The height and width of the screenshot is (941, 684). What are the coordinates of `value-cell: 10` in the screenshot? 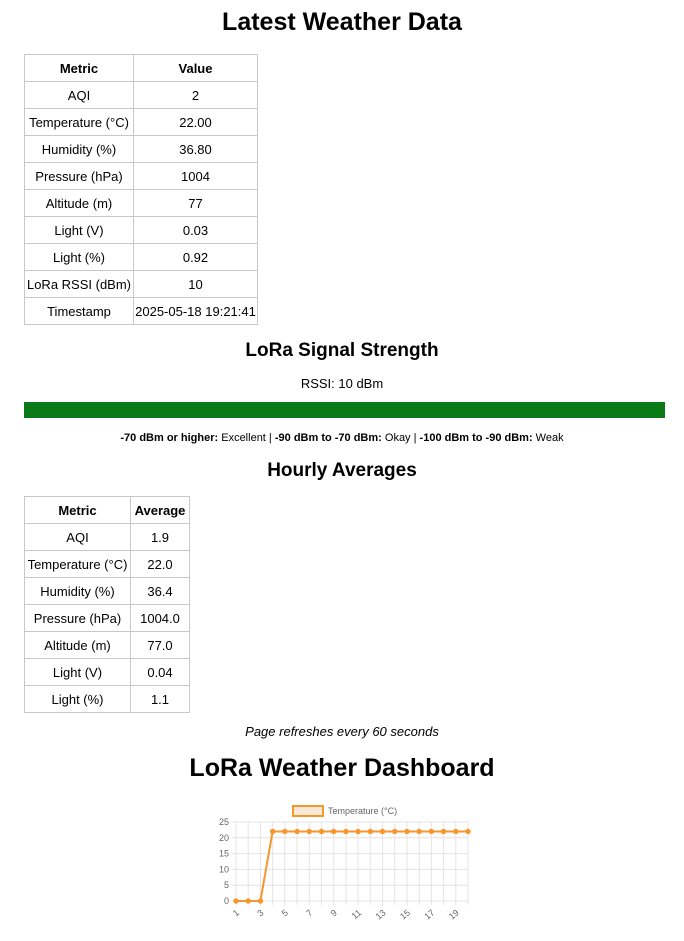 It's located at (195, 284).